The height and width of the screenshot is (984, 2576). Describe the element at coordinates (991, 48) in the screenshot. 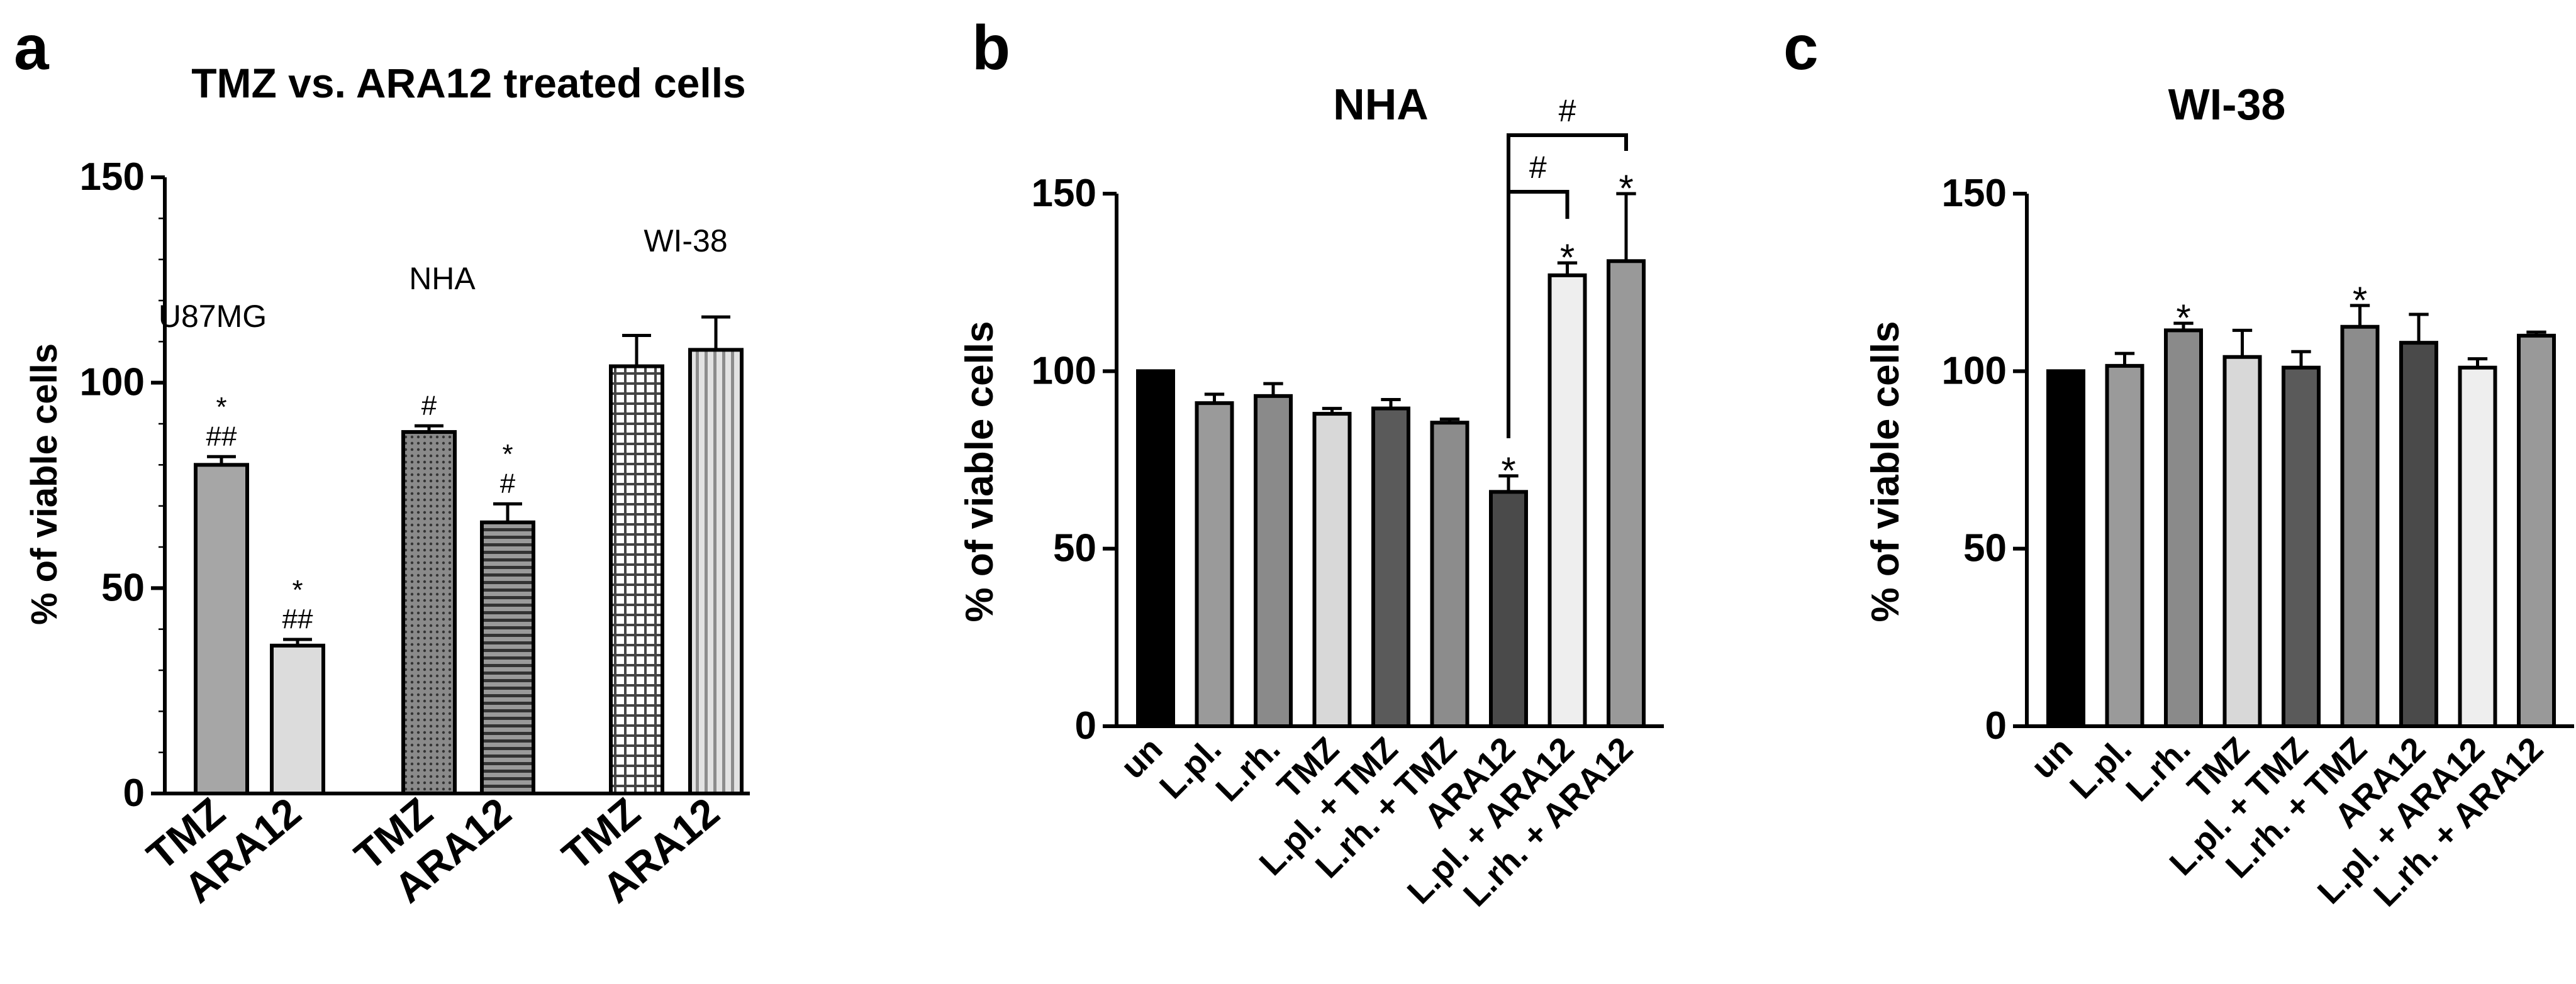

I see `panel-letter-b: b` at that location.